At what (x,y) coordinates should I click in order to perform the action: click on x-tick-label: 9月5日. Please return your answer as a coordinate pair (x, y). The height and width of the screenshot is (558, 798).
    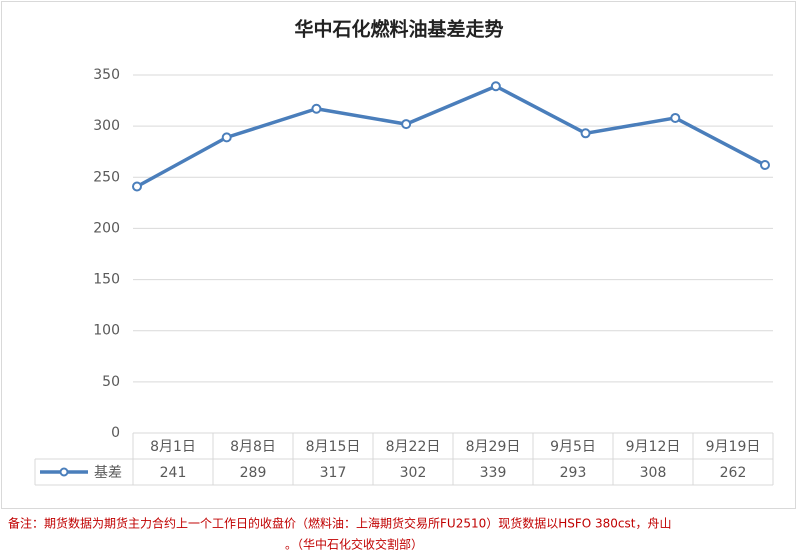
    Looking at the image, I should click on (573, 447).